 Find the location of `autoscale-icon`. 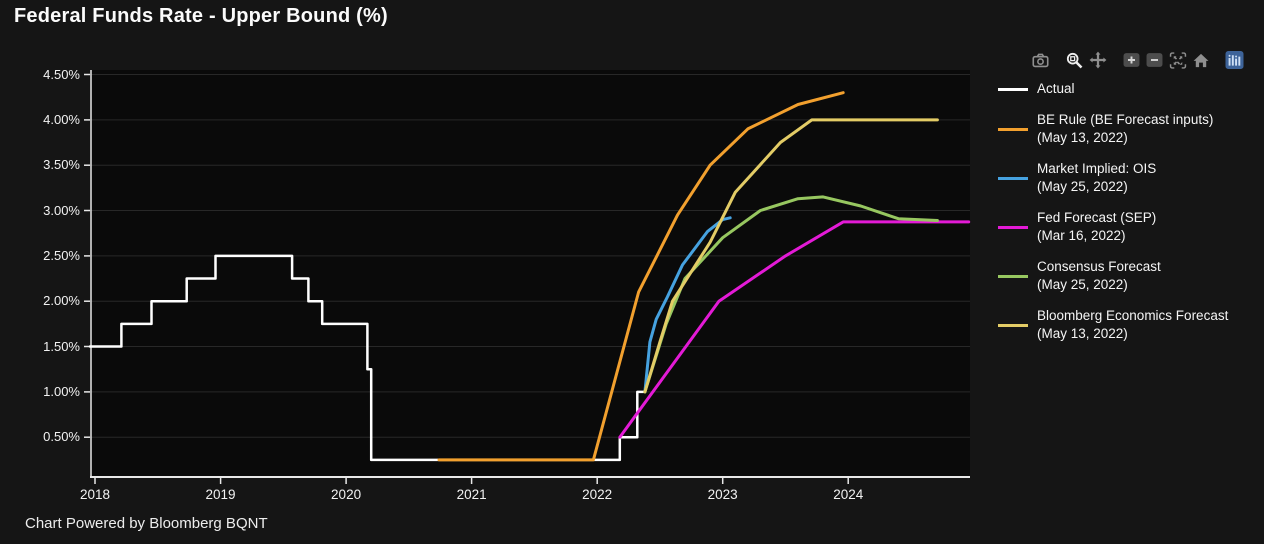

autoscale-icon is located at coordinates (1178, 62).